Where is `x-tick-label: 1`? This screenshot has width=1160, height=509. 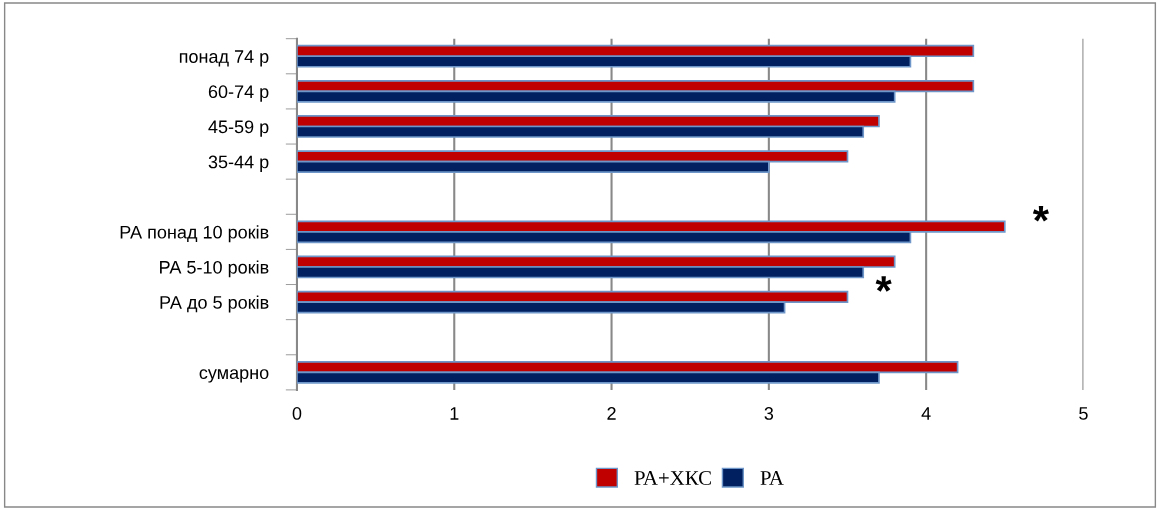
x-tick-label: 1 is located at coordinates (454, 413).